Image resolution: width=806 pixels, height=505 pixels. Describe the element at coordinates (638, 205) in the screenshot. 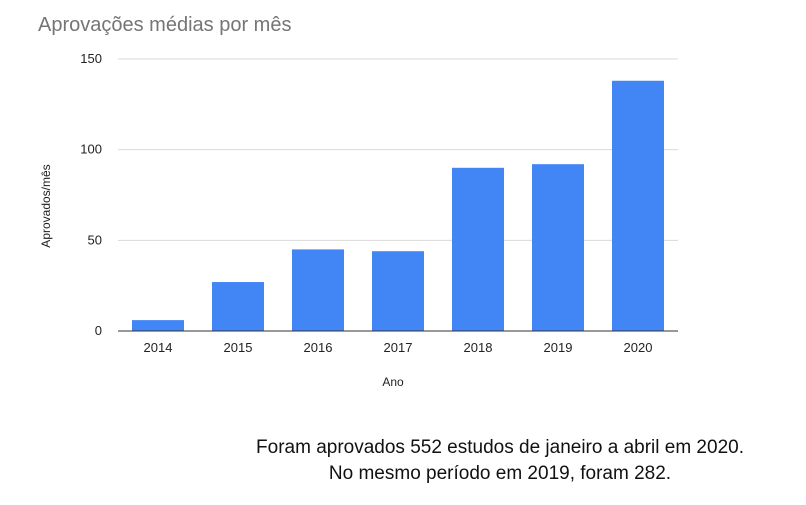

I see `bar-2020` at that location.